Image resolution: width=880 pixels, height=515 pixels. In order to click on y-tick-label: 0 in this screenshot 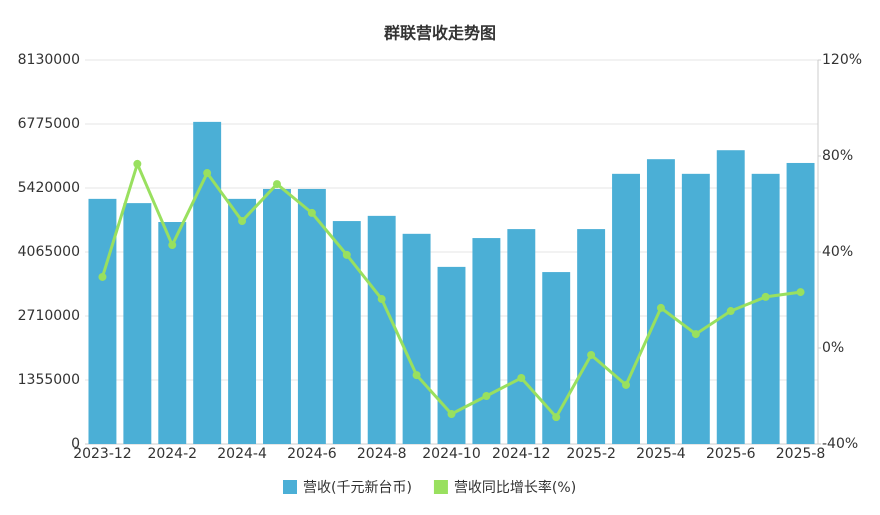, I will do `click(75, 444)`.